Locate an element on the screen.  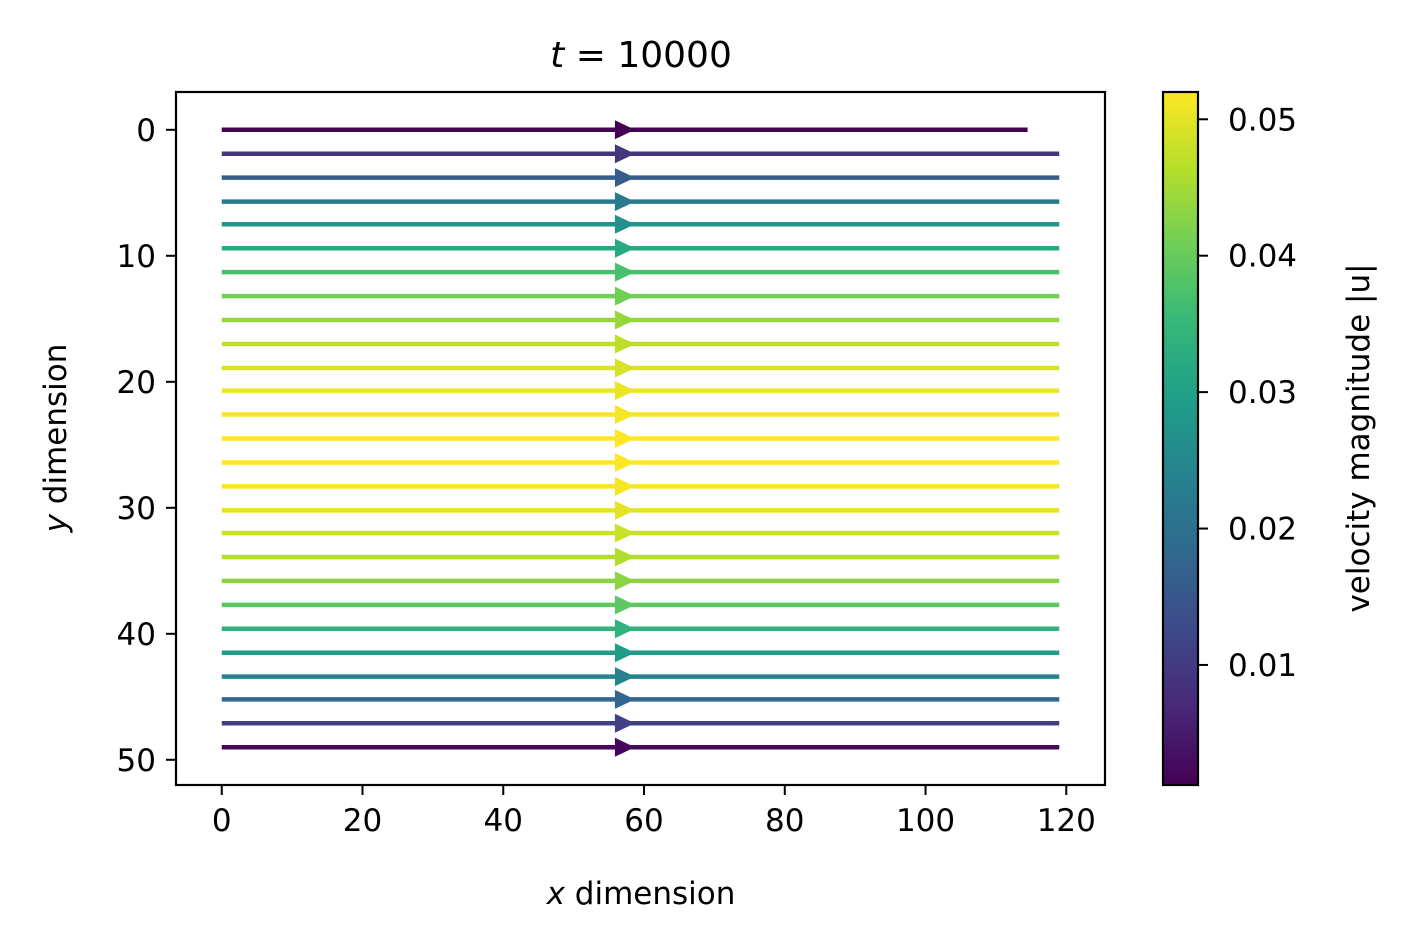
colorbar-ticks: 0.01 0.02 0.03 0.04 0.05 is located at coordinates (1247, 393).